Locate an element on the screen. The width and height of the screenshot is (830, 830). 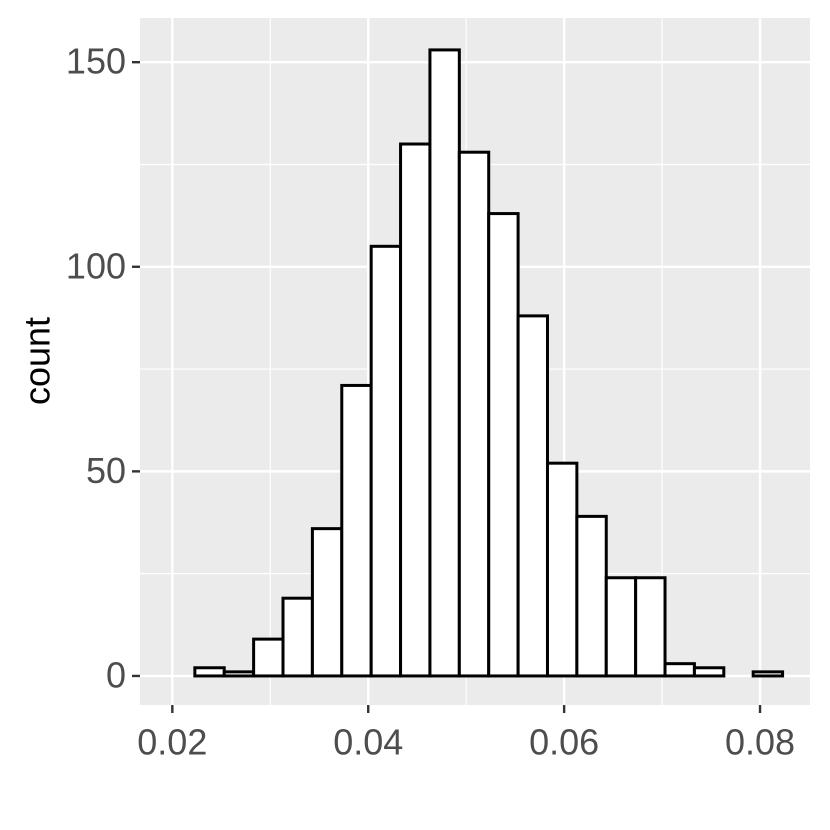
y-axis-title: count is located at coordinates (37, 361).